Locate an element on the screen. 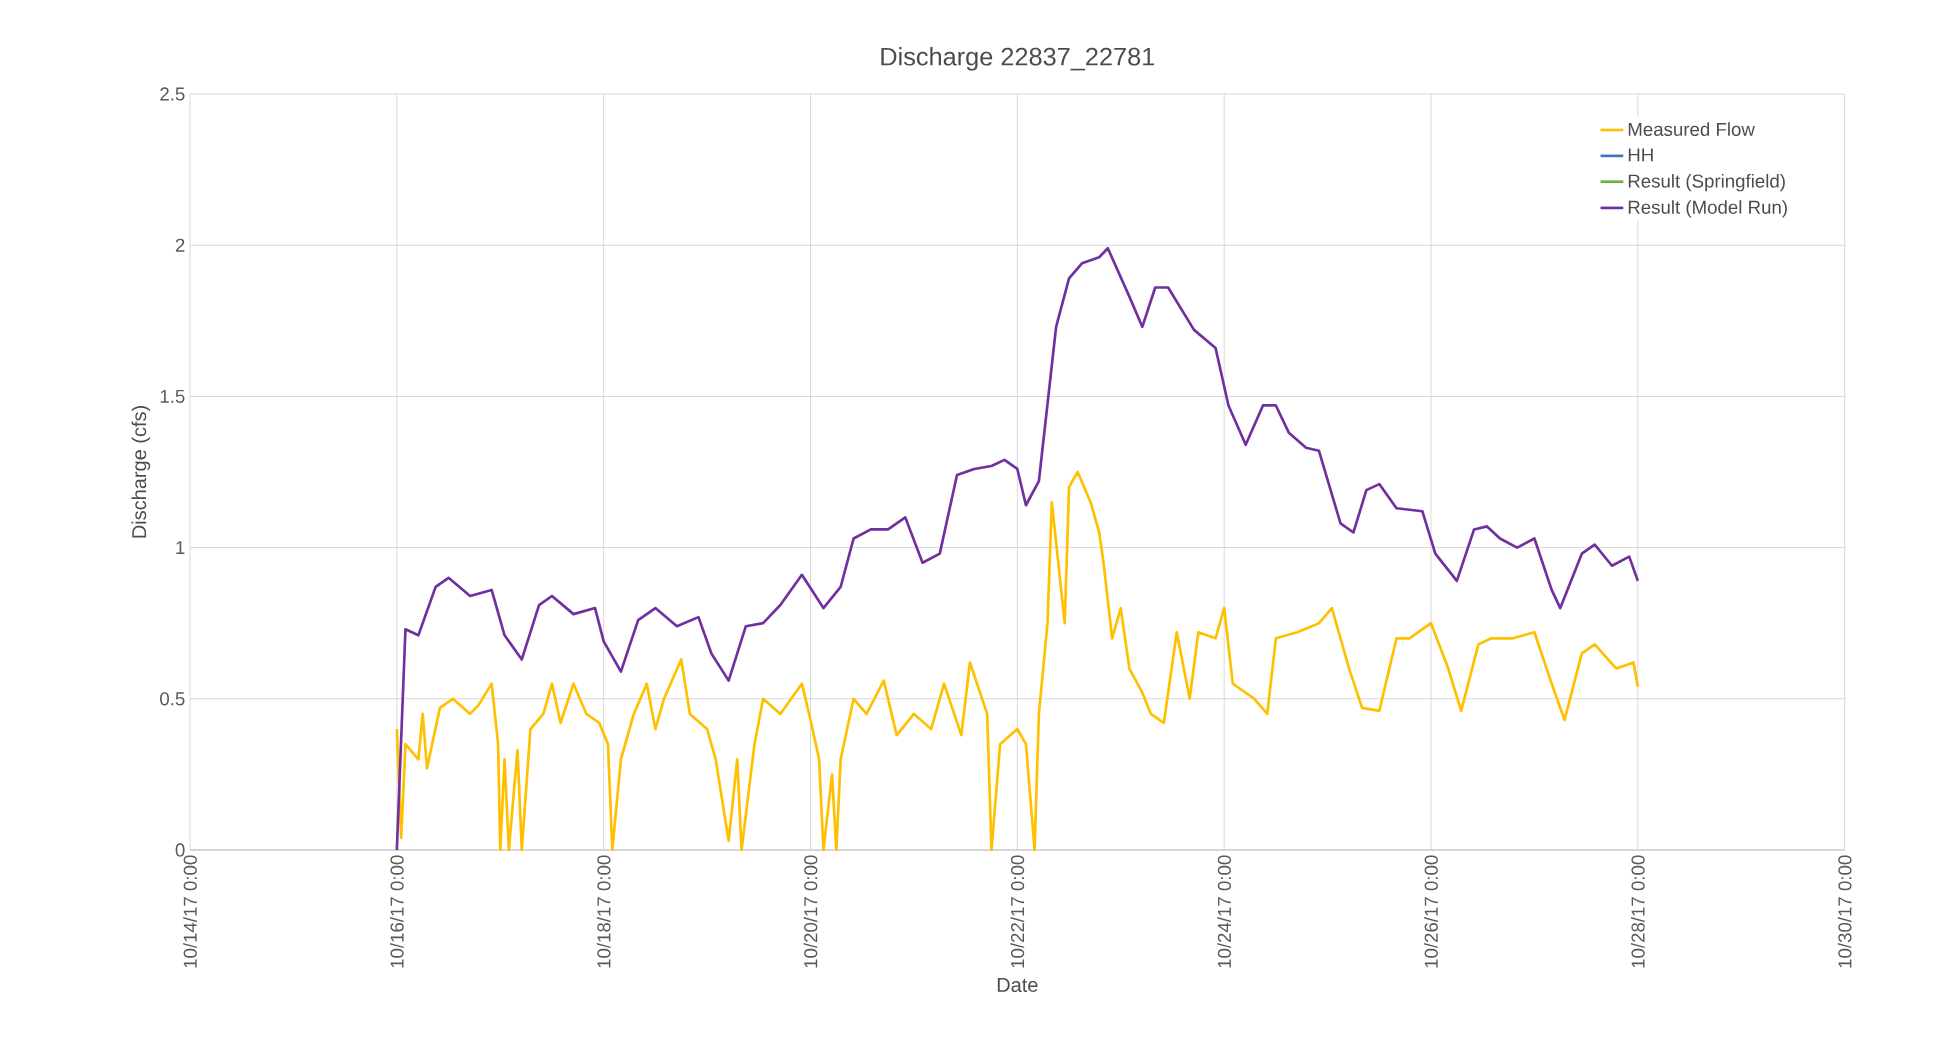  y-tick-label: 2.5 is located at coordinates (172, 94).